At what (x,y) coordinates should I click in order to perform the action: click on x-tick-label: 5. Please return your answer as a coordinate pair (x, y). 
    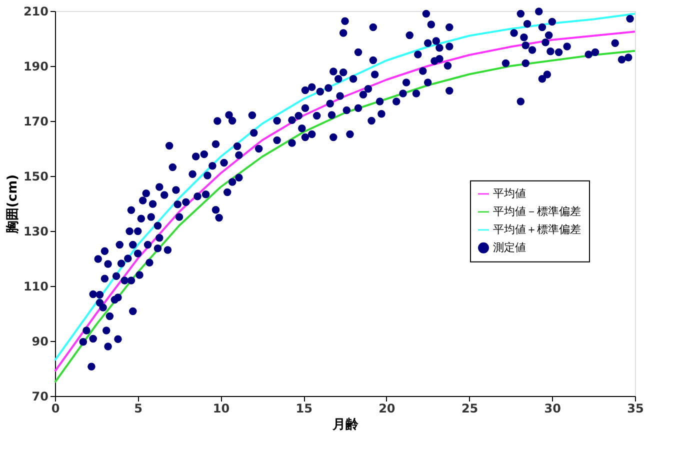
    Looking at the image, I should click on (138, 409).